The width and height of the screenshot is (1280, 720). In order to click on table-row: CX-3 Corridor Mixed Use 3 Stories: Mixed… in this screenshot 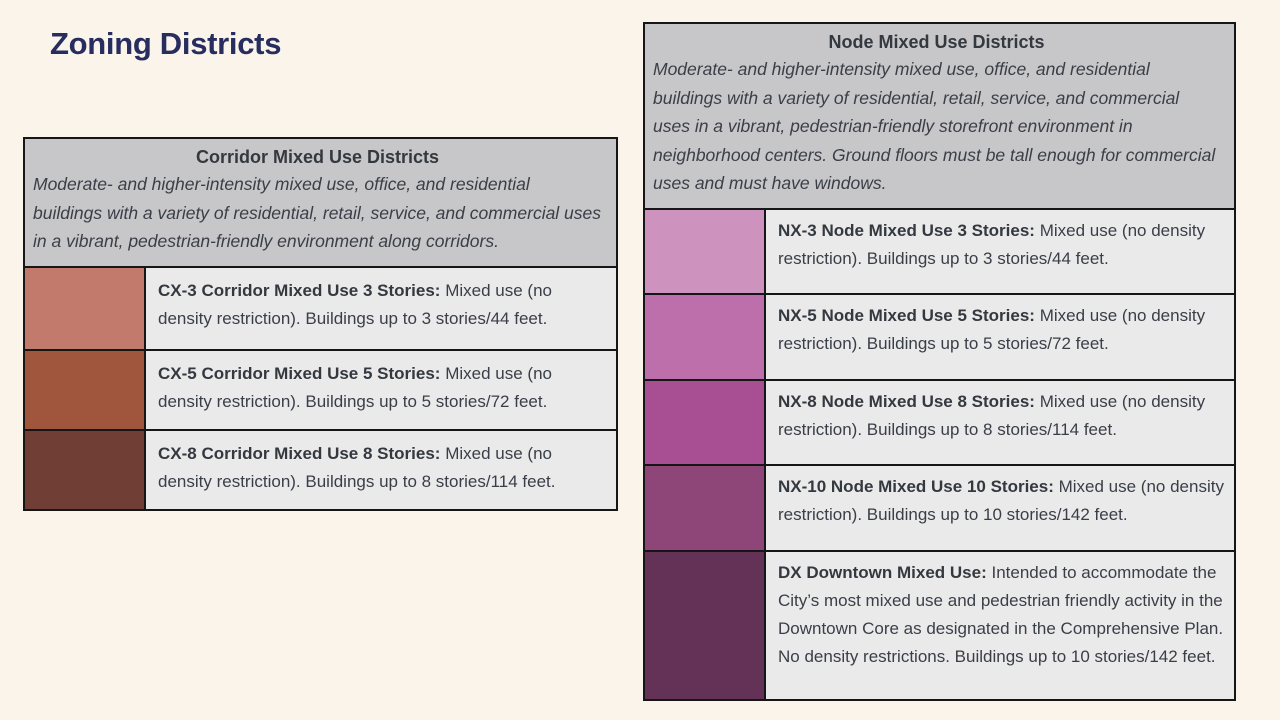, I will do `click(320, 307)`.